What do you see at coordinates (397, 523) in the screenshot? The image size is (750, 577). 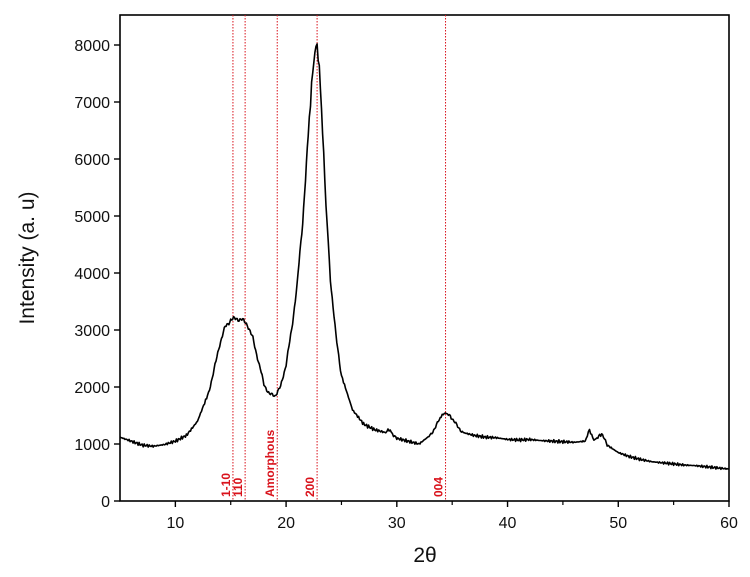 I see `x-tick-label: 30` at bounding box center [397, 523].